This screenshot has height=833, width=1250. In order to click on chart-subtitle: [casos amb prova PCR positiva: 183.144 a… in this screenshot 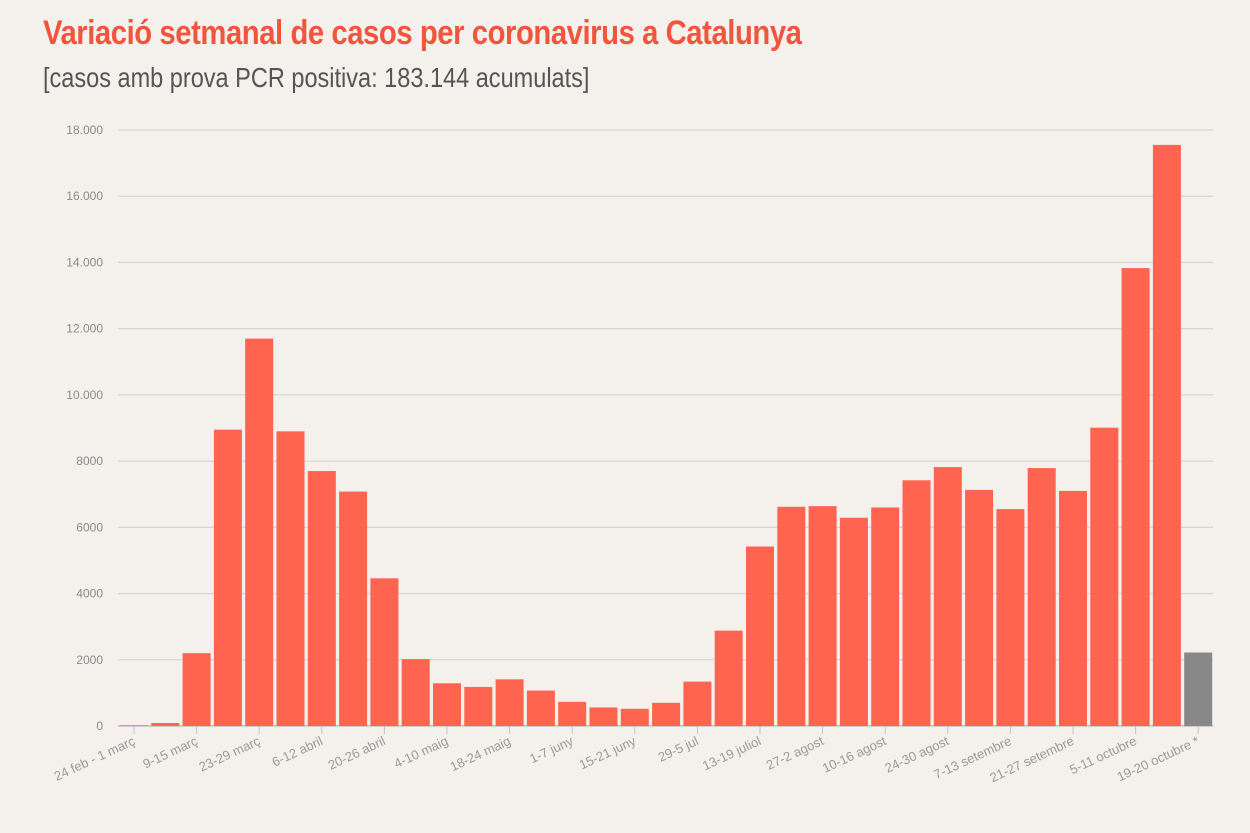, I will do `click(316, 77)`.